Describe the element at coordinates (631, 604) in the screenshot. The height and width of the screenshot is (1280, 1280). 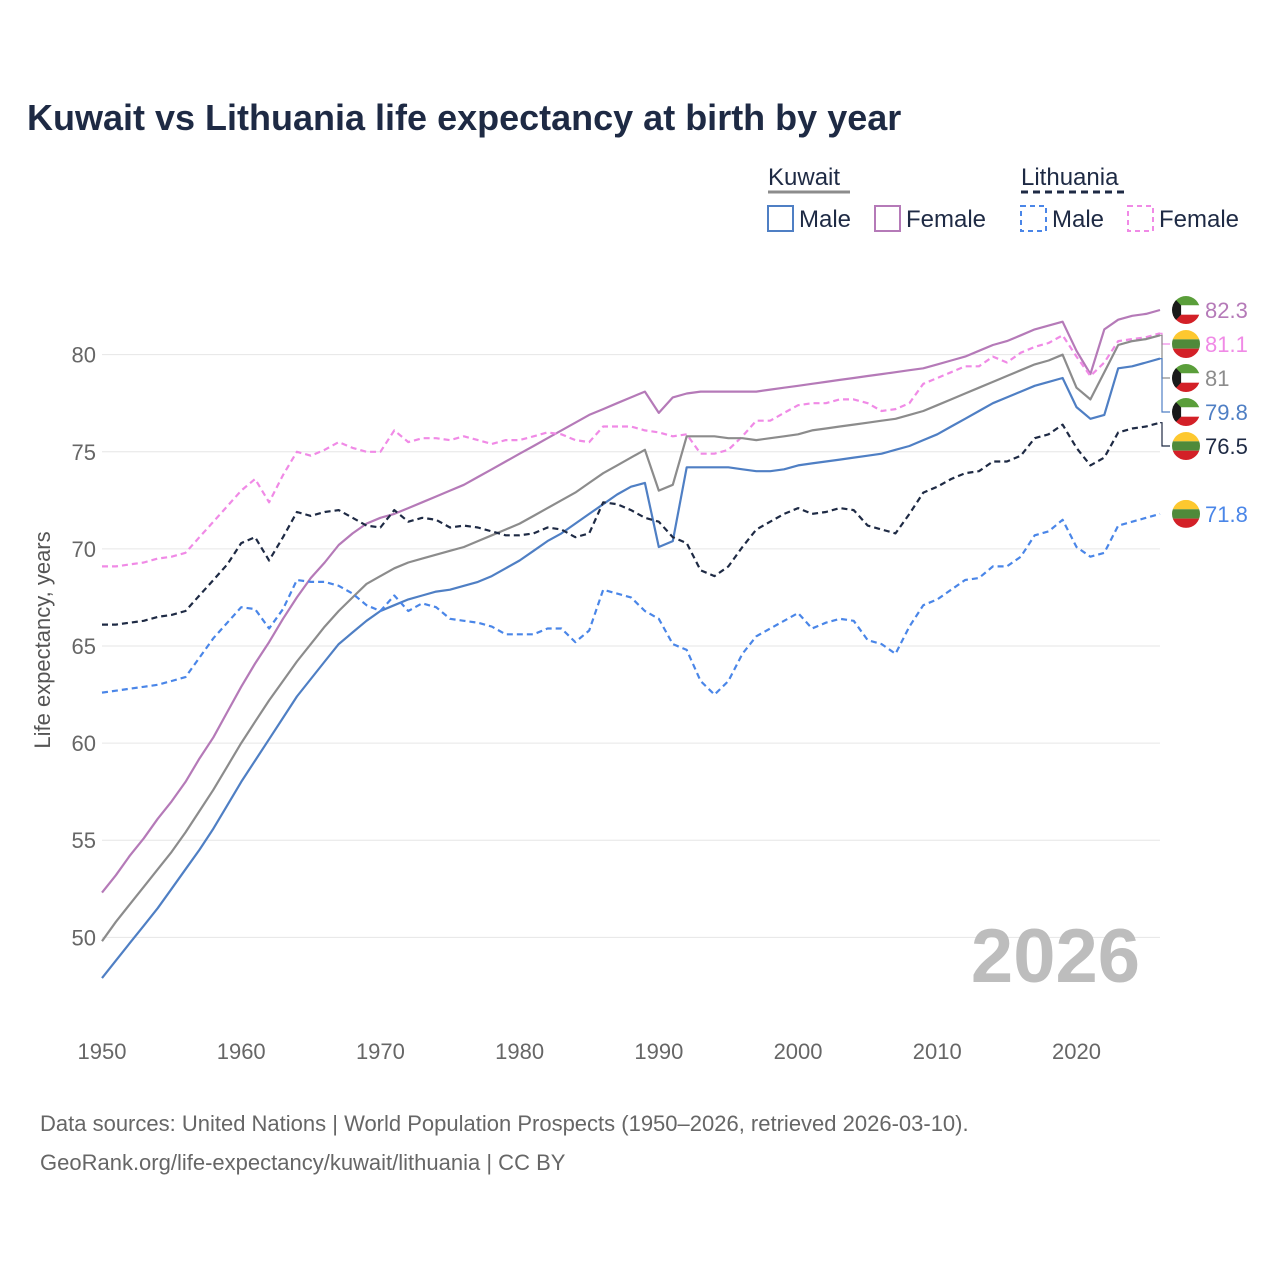
I see `series-line-lithuania-male` at that location.